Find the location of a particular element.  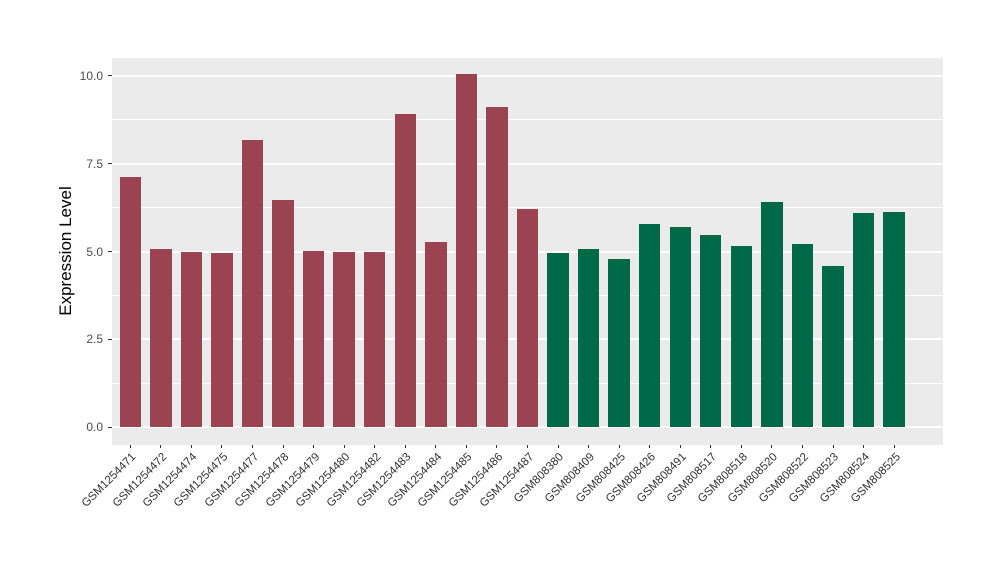

y-axis-tick-label: 2.5 is located at coordinates (94, 339).